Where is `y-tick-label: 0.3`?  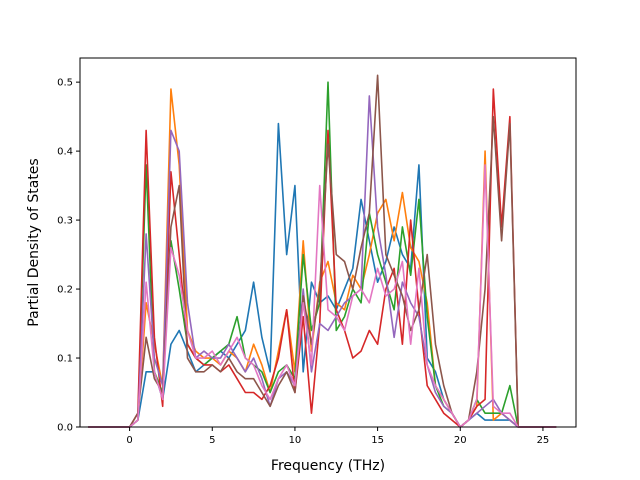
y-tick-label: 0.3 is located at coordinates (65, 221).